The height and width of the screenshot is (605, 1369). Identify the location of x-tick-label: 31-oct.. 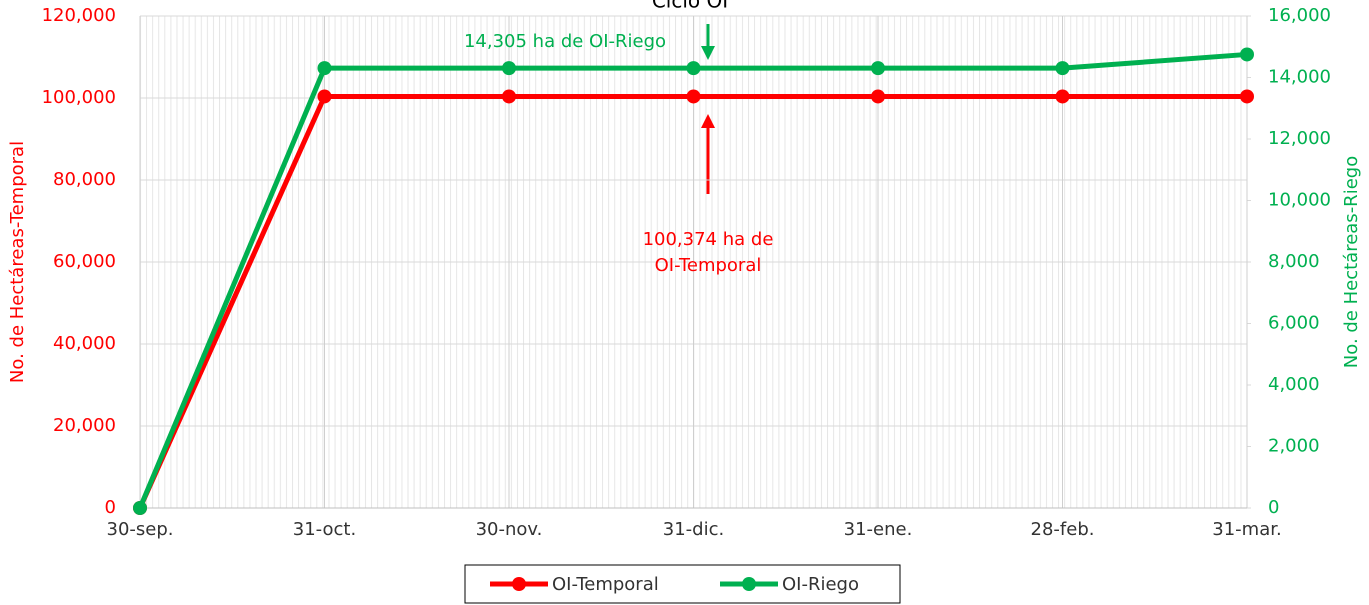
(324, 529).